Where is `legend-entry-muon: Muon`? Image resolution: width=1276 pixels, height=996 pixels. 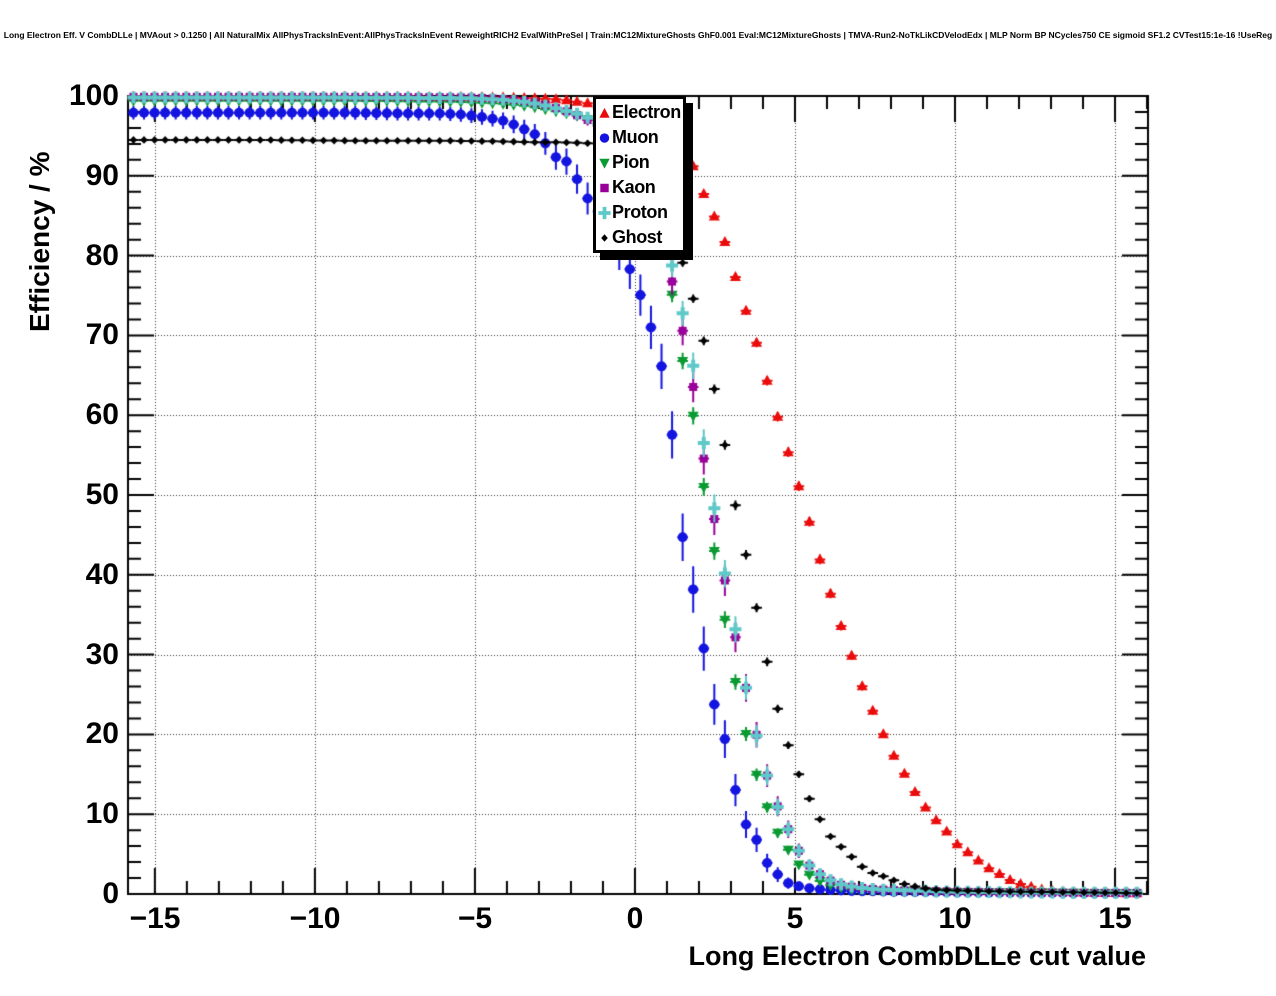
legend-entry-muon: Muon is located at coordinates (640, 137).